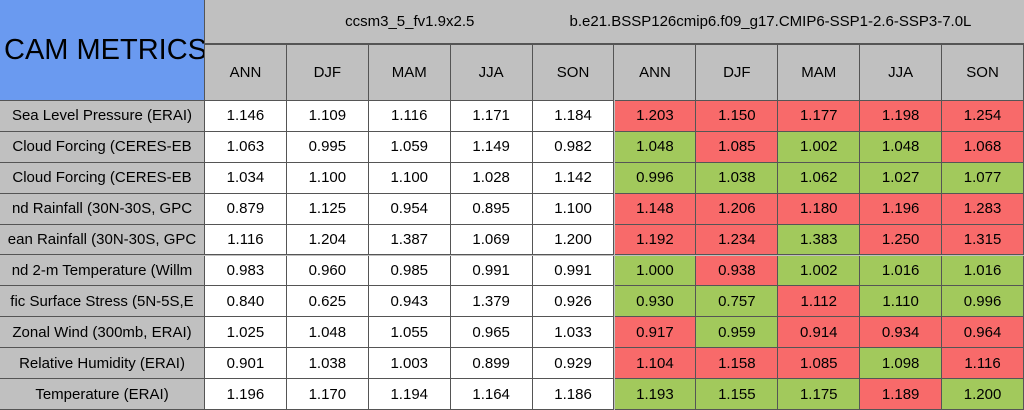  I want to click on metric-cell: 1.283, so click(983, 209).